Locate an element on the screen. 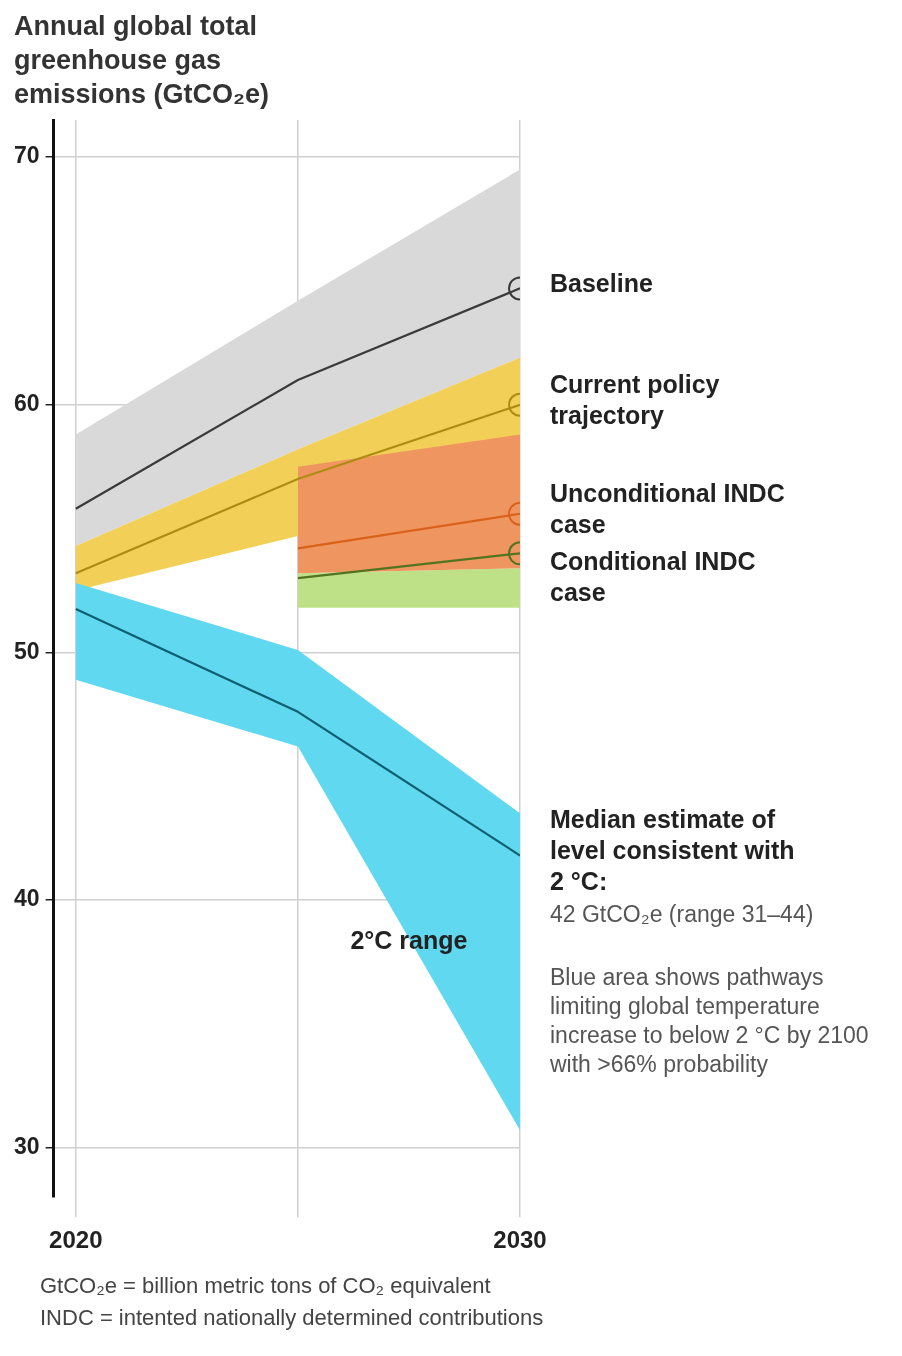 The width and height of the screenshot is (902, 1356). series-label: Current policy trajectory is located at coordinates (635, 400).